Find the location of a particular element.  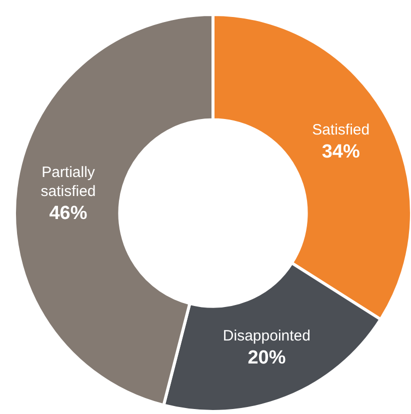

data-label: 20% is located at coordinates (267, 357).